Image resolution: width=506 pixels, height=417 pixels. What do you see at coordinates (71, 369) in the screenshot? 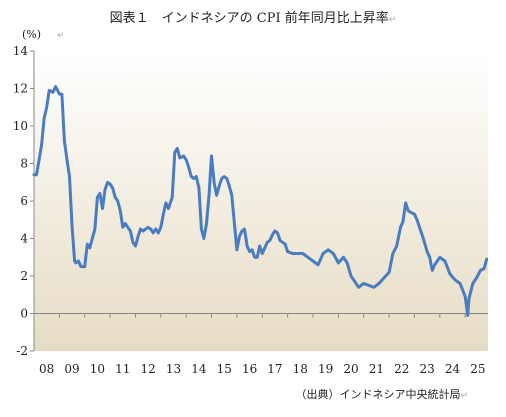
I see `x-tick-label: 09` at bounding box center [71, 369].